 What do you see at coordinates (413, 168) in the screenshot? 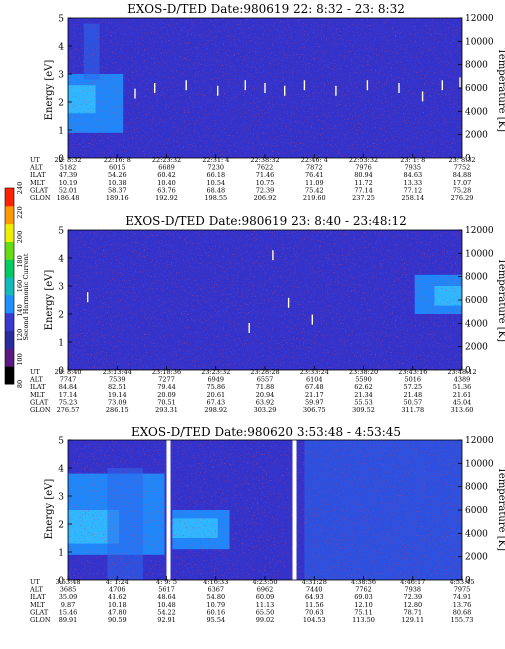
I see `table-cell: 7935` at bounding box center [413, 168].